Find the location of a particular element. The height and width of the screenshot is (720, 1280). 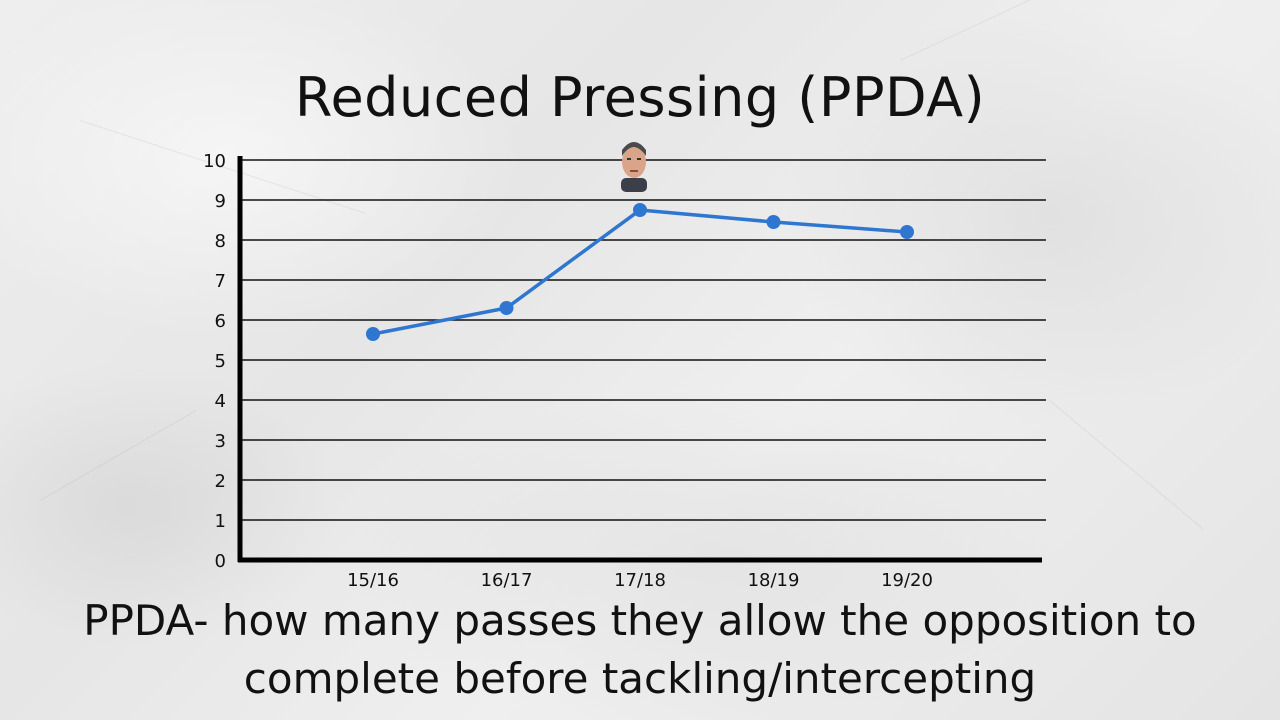

y-tick-label: 9 is located at coordinates (220, 201).